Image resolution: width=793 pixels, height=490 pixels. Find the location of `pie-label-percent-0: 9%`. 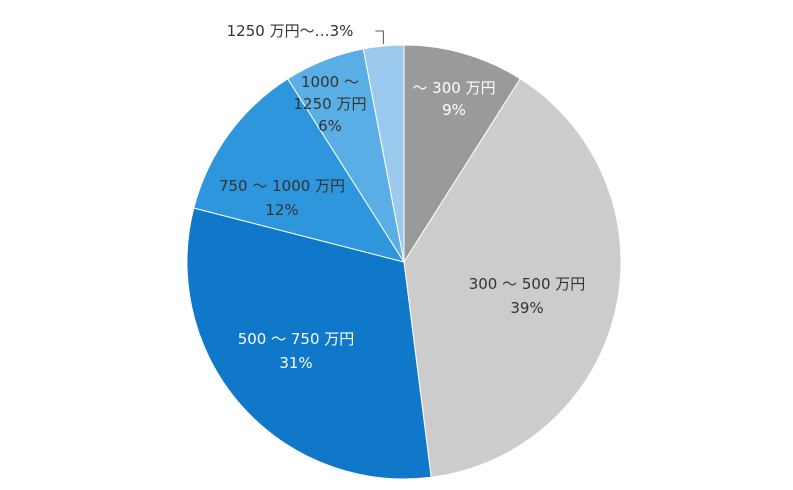

pie-label-percent-0: 9% is located at coordinates (454, 110).